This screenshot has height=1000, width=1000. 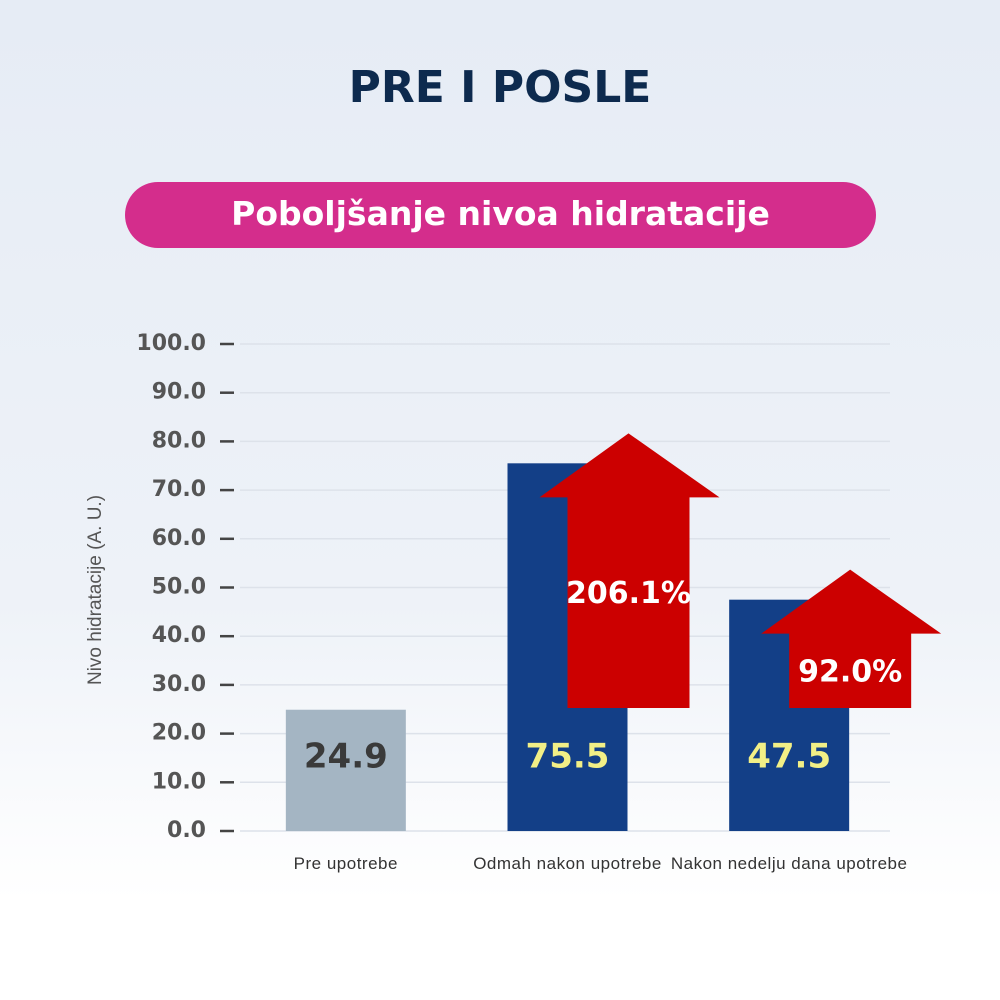 What do you see at coordinates (789, 757) in the screenshot?
I see `value-label: 47.5` at bounding box center [789, 757].